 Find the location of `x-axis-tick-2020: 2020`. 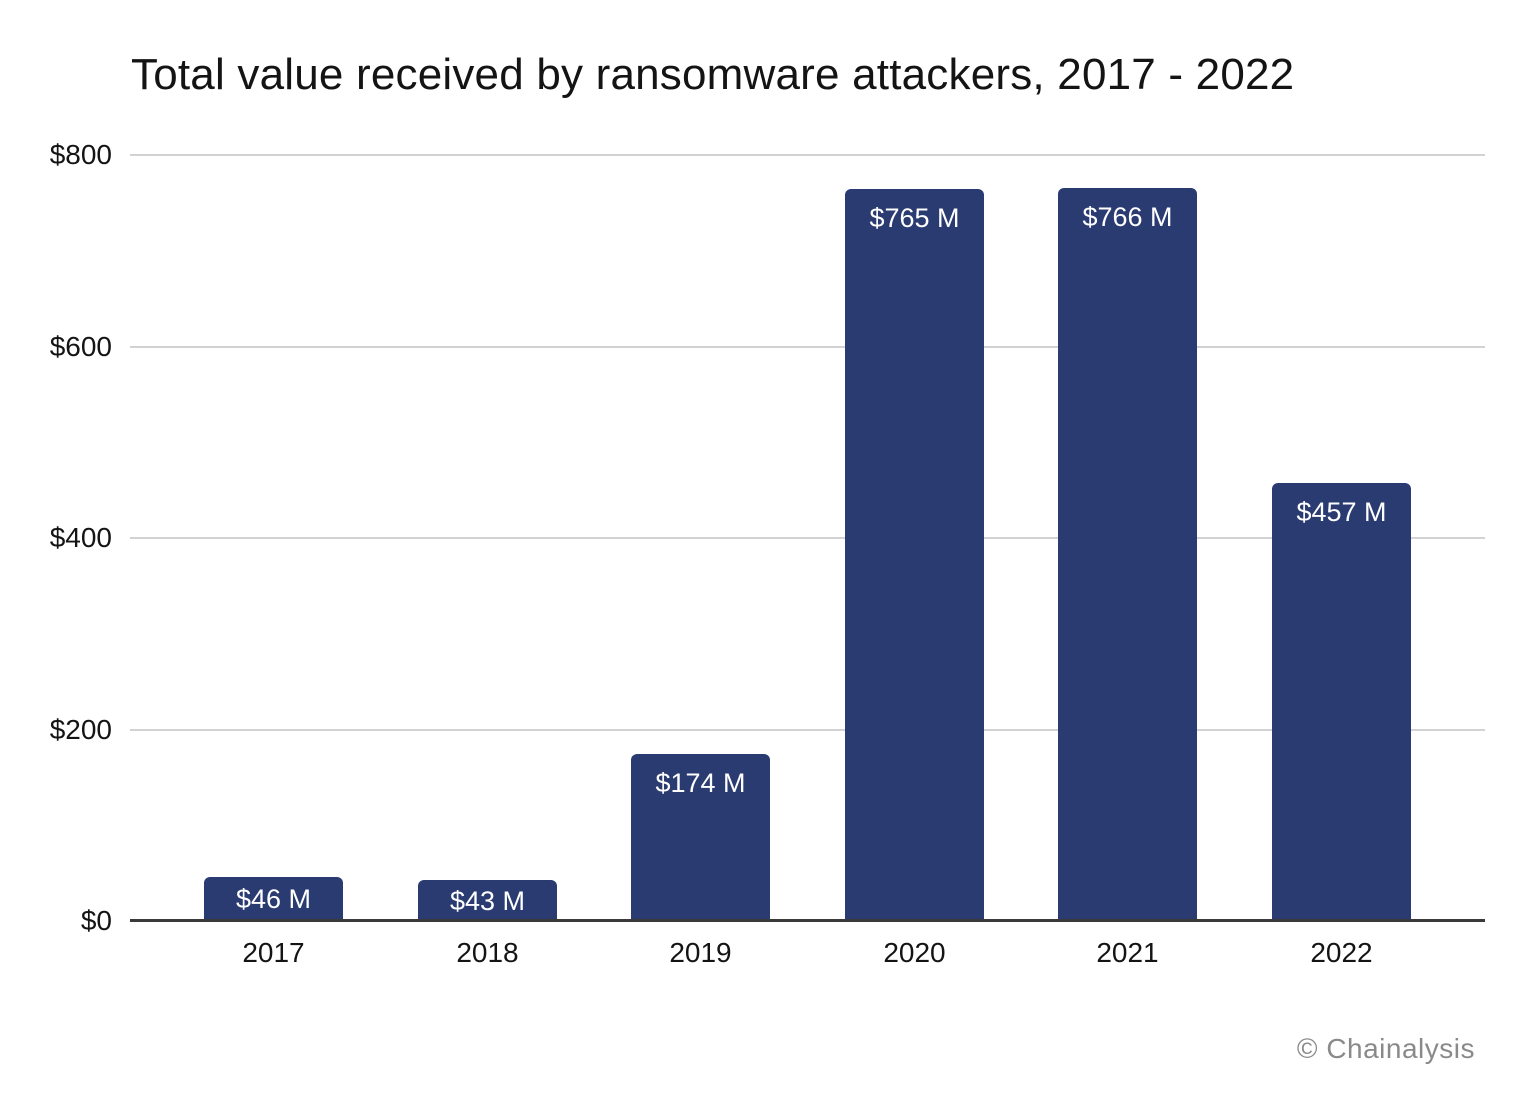

x-axis-tick-2020: 2020 is located at coordinates (914, 952).